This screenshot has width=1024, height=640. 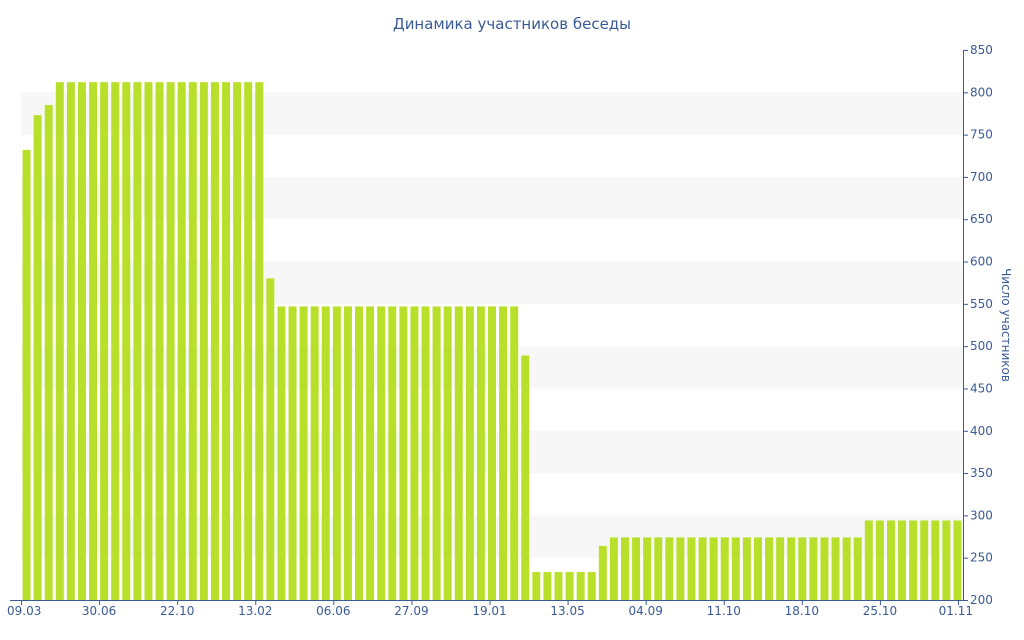 What do you see at coordinates (981, 177) in the screenshot?
I see `y-tick-label: 700` at bounding box center [981, 177].